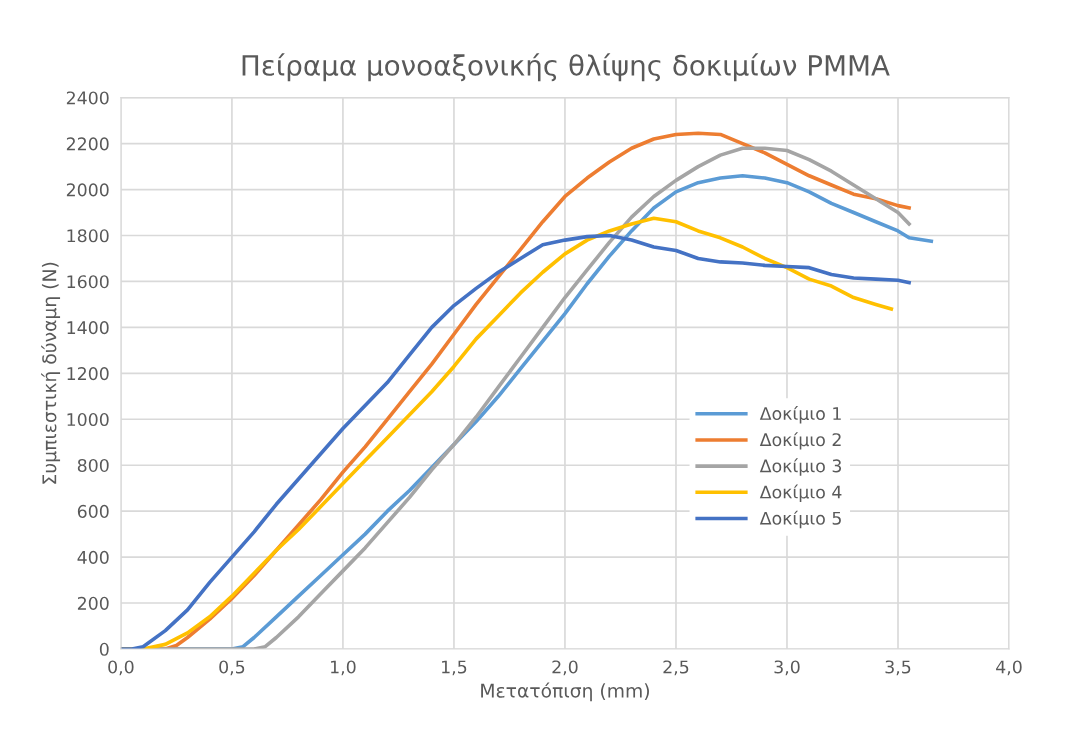 The height and width of the screenshot is (740, 1070). I want to click on y-tick-label: 200, so click(93, 603).